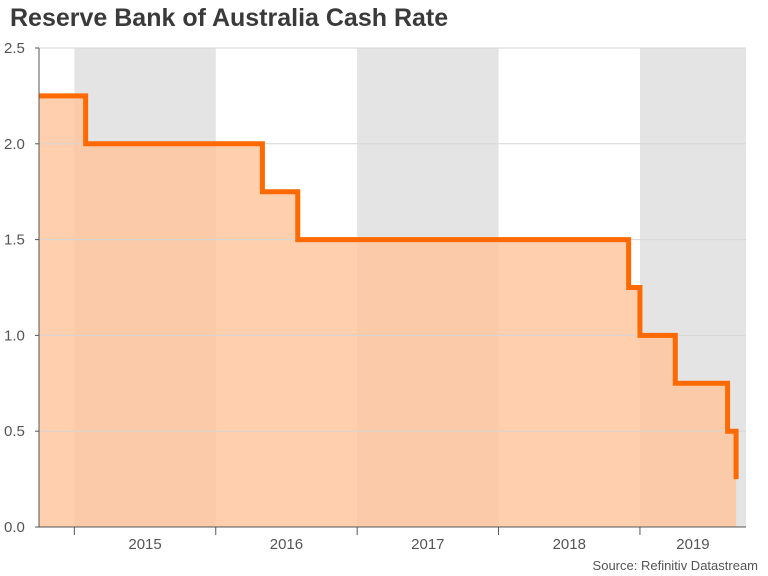 The image size is (768, 576). I want to click on x-tick-labels: 2015 2016 2017 2018 2019, so click(418, 544).